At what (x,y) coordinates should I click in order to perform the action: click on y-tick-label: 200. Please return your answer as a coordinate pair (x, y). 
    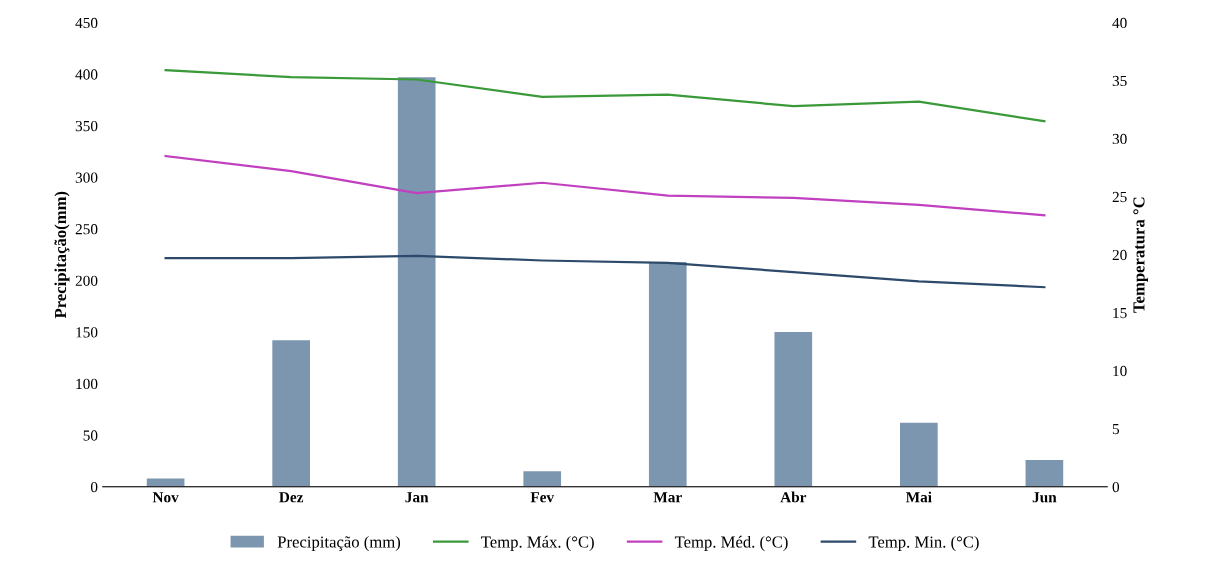
    Looking at the image, I should click on (86, 280).